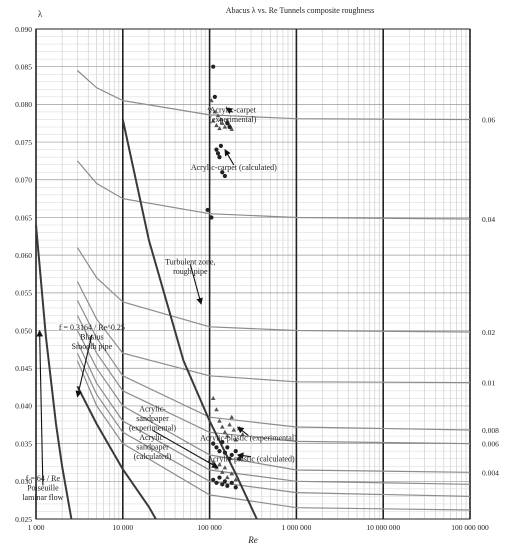 This screenshot has width=507, height=549. Describe the element at coordinates (470, 527) in the screenshot. I see `x-tick-label: 100 000 000` at that location.